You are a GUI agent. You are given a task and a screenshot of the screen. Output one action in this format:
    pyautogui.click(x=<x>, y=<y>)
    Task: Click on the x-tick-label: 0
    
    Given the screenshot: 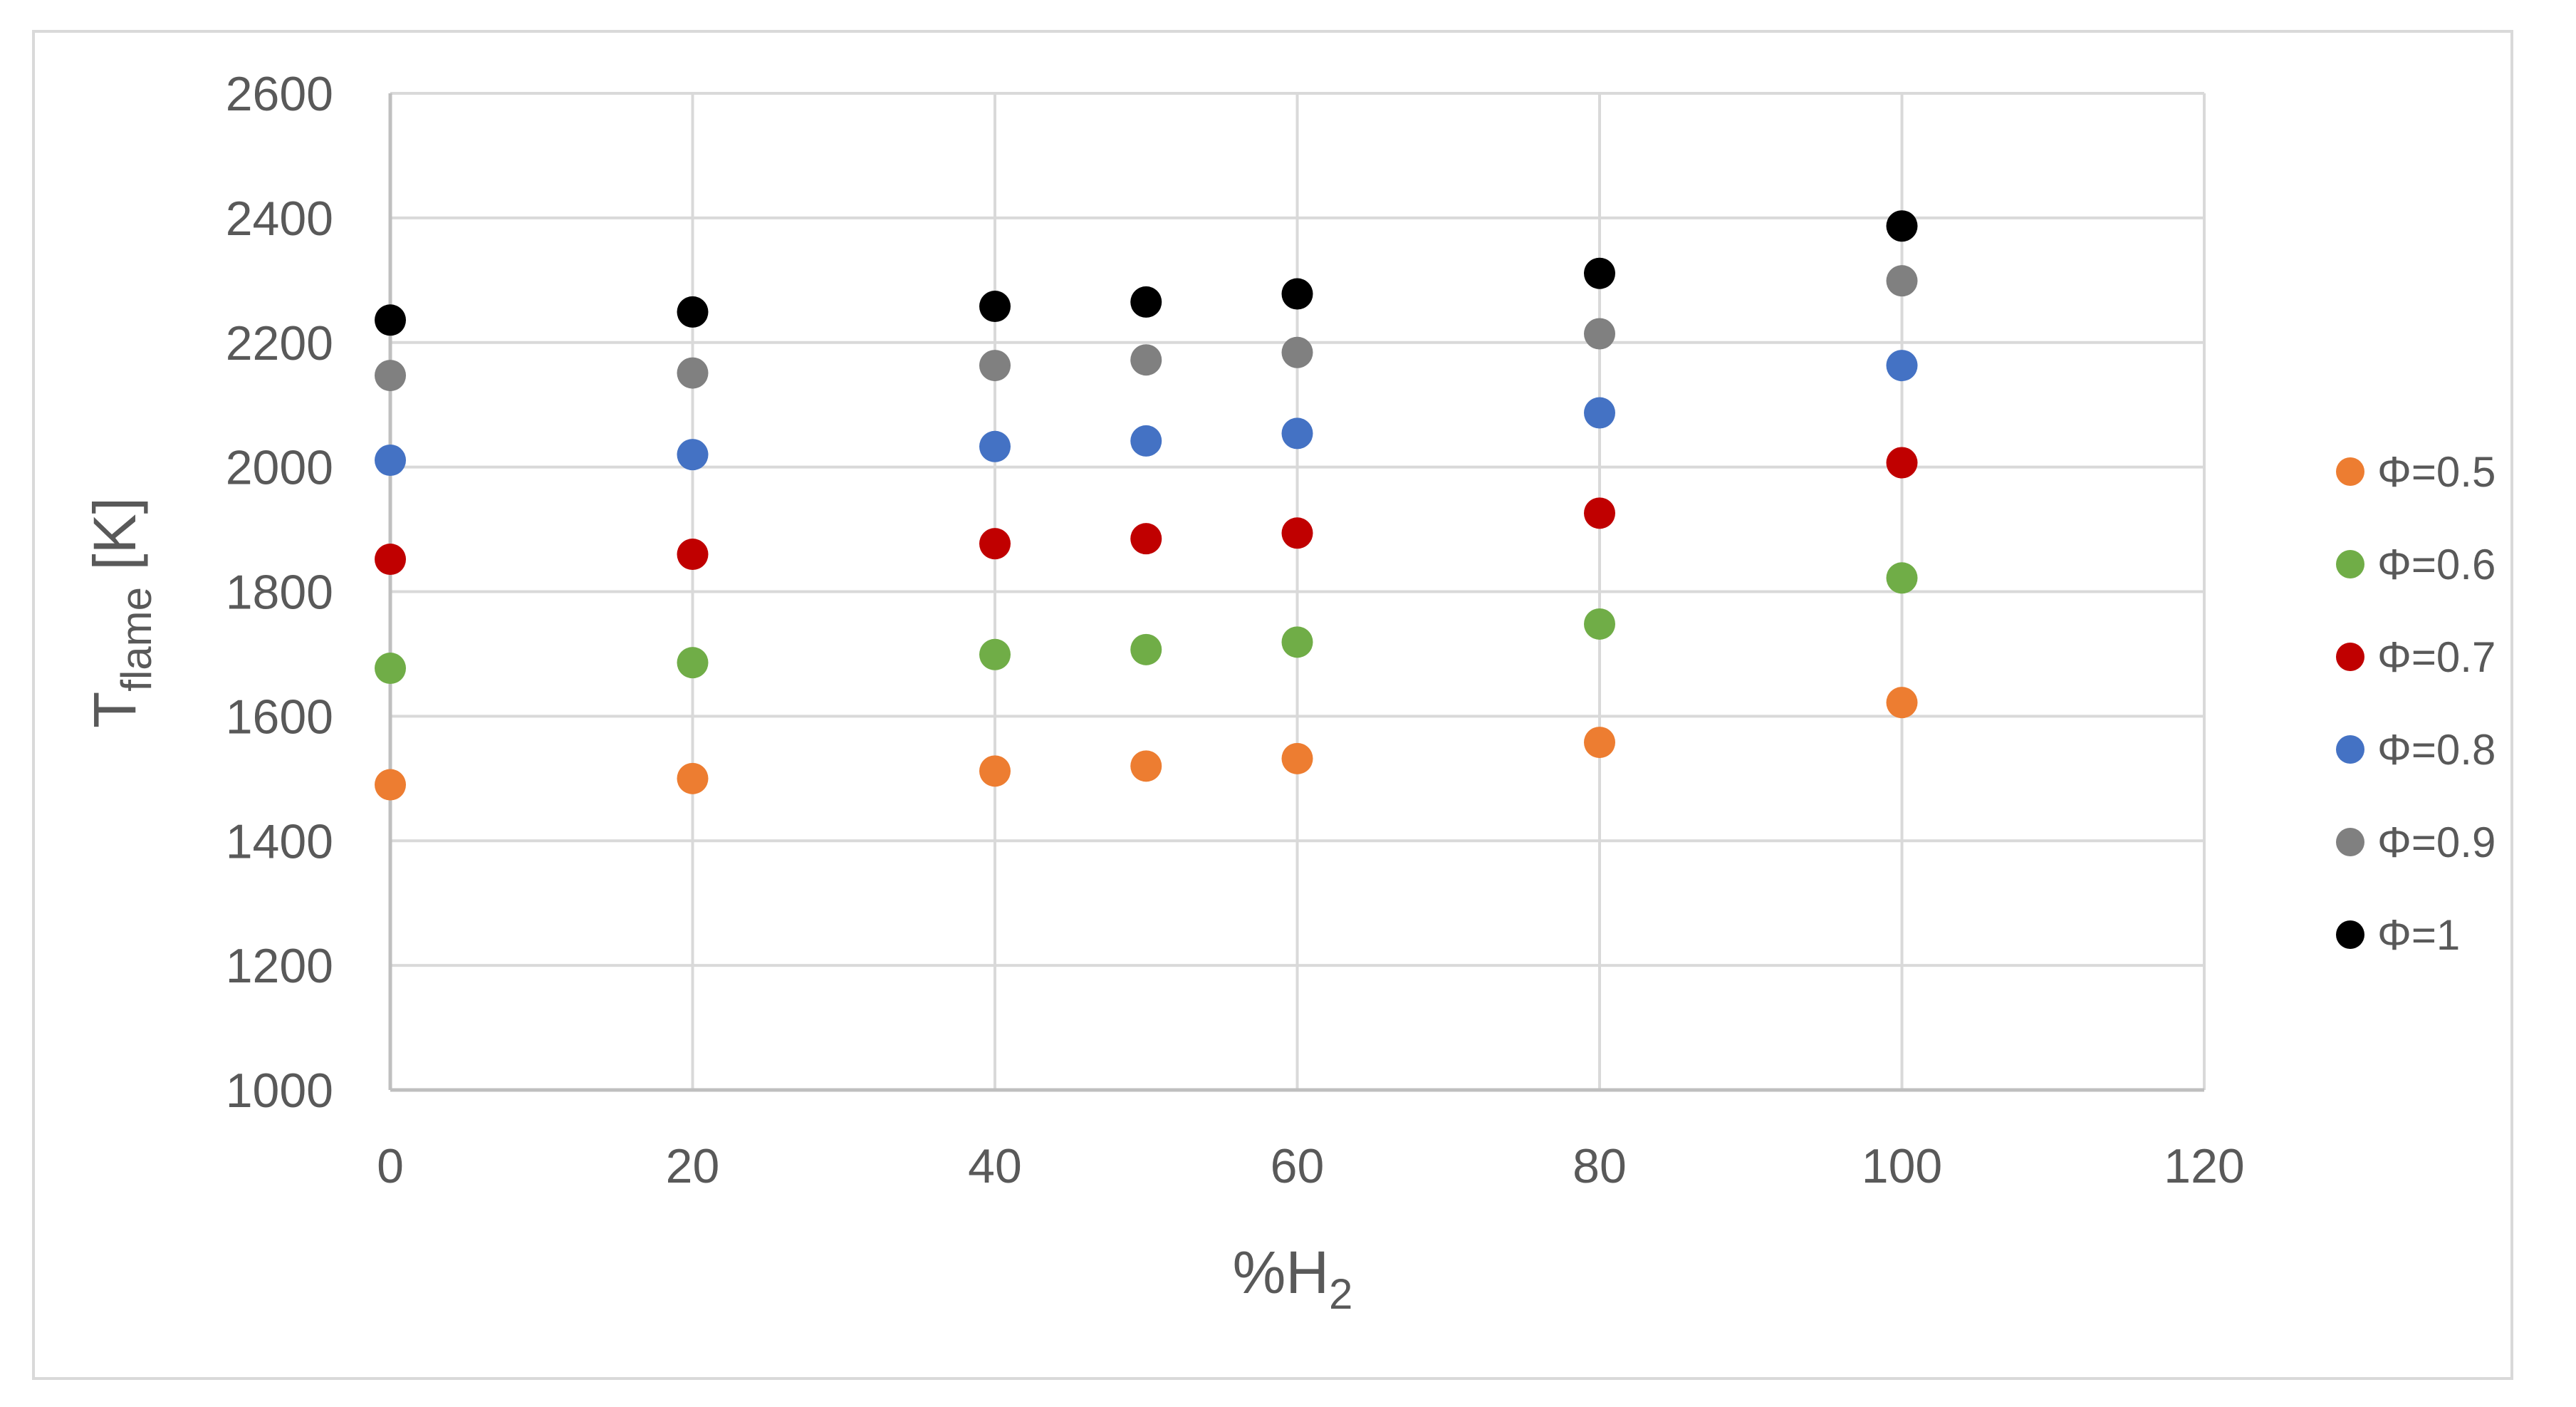 What is the action you would take?
    pyautogui.click(x=391, y=1166)
    